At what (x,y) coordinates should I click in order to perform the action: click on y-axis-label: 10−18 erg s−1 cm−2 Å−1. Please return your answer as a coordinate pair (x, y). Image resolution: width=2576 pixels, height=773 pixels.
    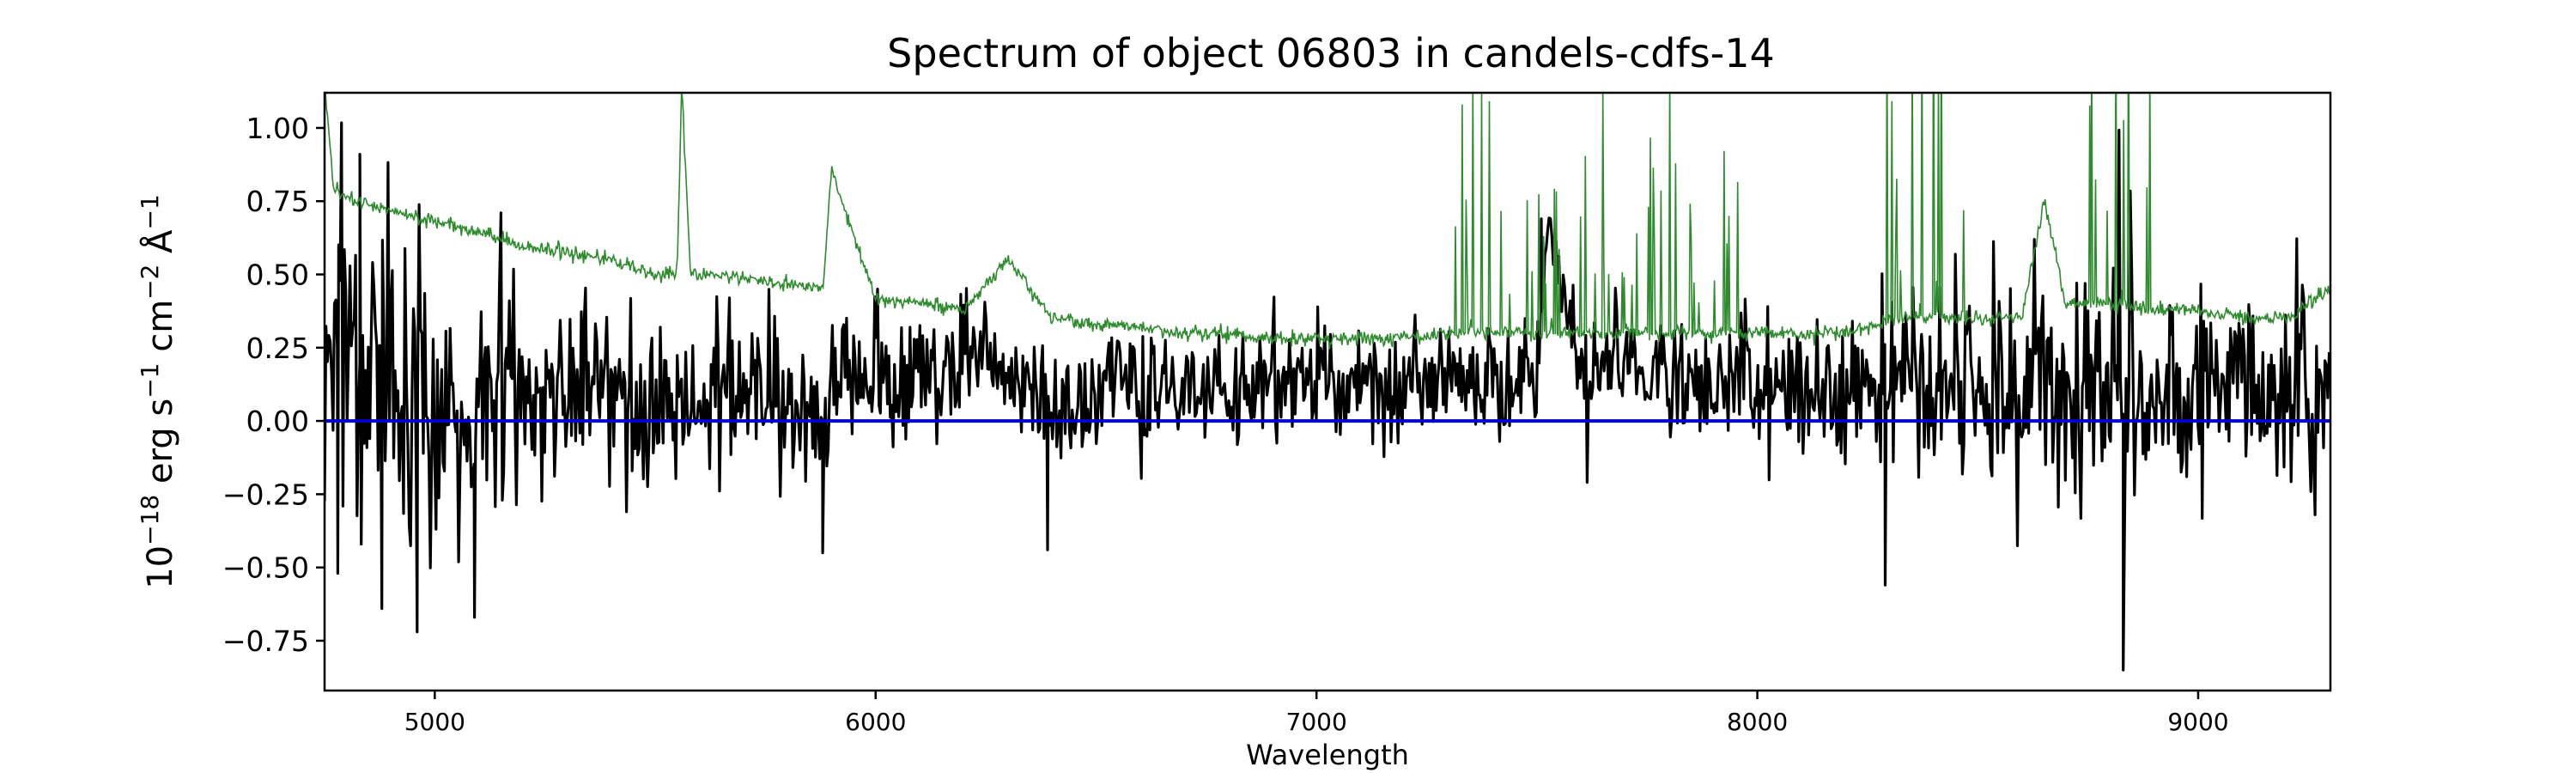
    Looking at the image, I should click on (158, 391).